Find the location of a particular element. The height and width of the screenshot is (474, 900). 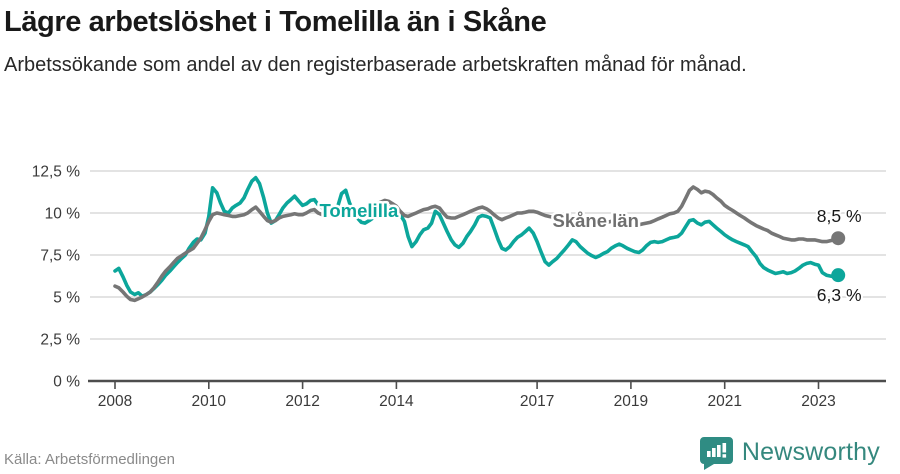

value-label-8-5-: 8,5 % is located at coordinates (839, 216).